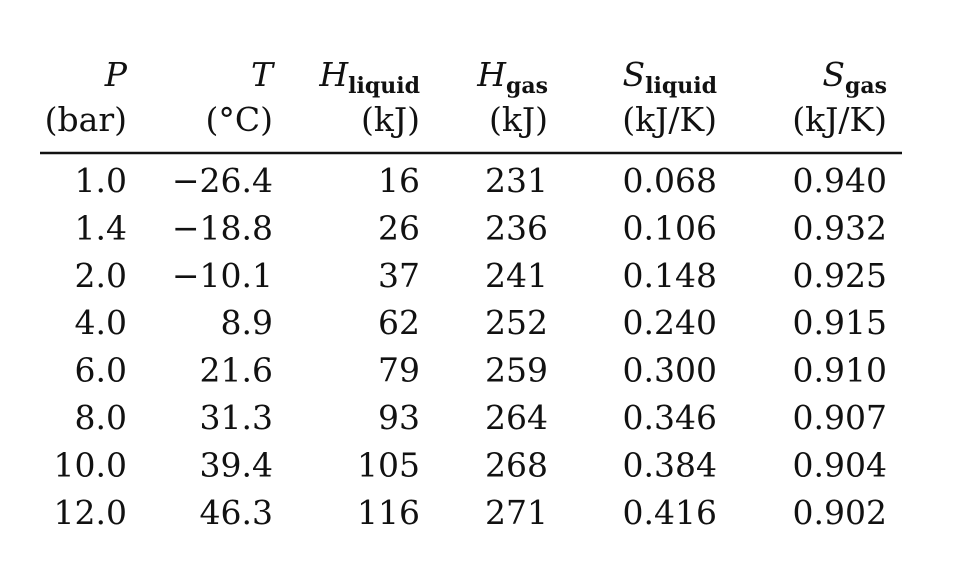  What do you see at coordinates (670, 227) in the screenshot?
I see `cell: 0.106` at bounding box center [670, 227].